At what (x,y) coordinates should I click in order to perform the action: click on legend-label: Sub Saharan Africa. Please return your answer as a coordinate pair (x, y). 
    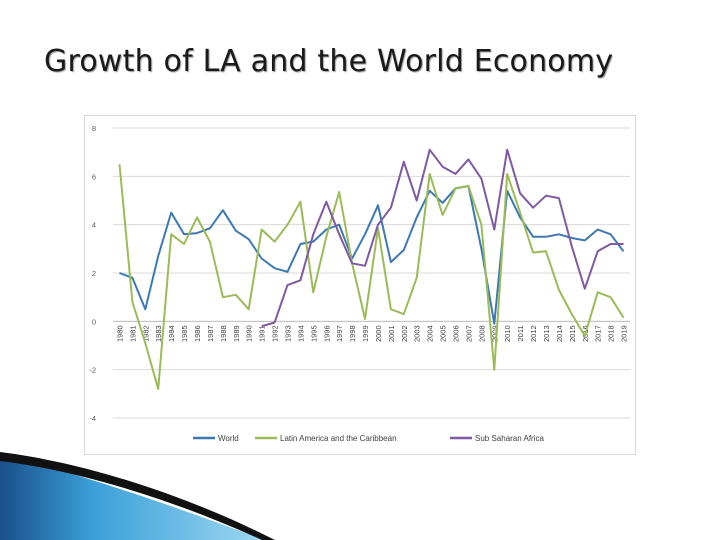
    Looking at the image, I should click on (509, 438).